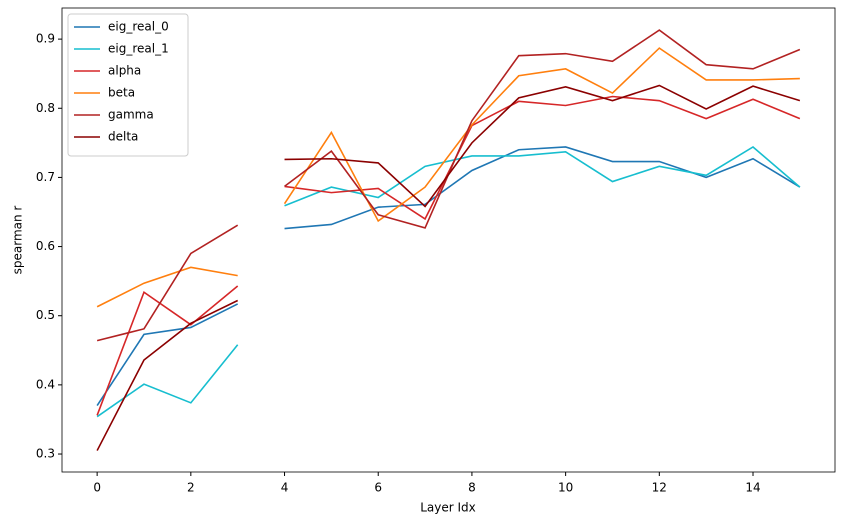 The height and width of the screenshot is (525, 846). What do you see at coordinates (472, 488) in the screenshot?
I see `x-tick-label: 8` at bounding box center [472, 488].